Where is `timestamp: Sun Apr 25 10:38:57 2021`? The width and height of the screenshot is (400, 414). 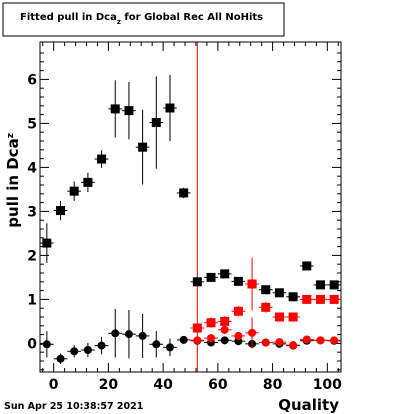
timestamp: Sun Apr 25 10:38:57 2021 is located at coordinates (73, 406).